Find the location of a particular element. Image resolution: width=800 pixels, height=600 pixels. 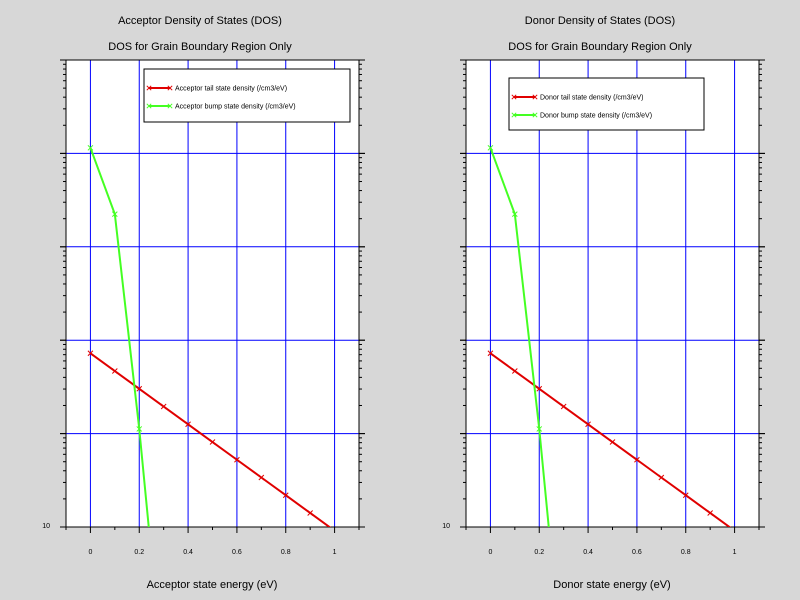

legend-label: Acceptor bump state density (/cm3/eV) is located at coordinates (235, 107).